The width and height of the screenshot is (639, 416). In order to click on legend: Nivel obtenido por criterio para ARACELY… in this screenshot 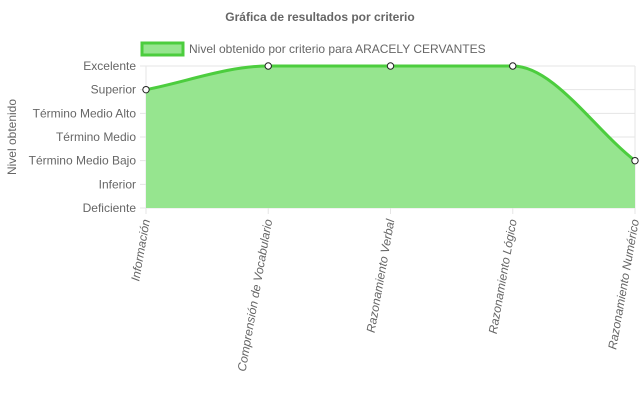, I will do `click(313, 49)`.